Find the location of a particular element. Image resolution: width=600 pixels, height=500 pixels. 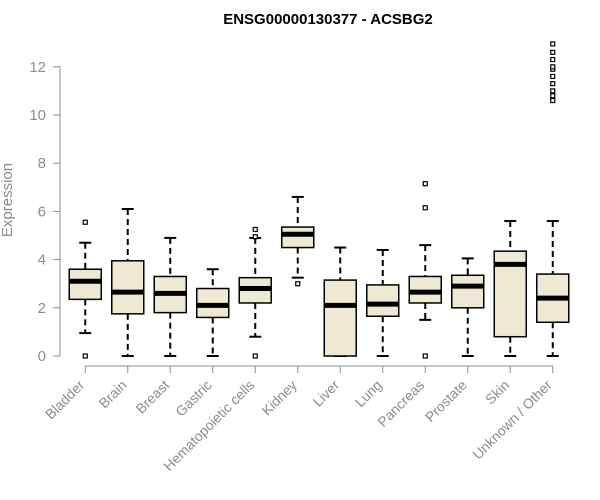

y-axis-label: Expression is located at coordinates (8, 200).